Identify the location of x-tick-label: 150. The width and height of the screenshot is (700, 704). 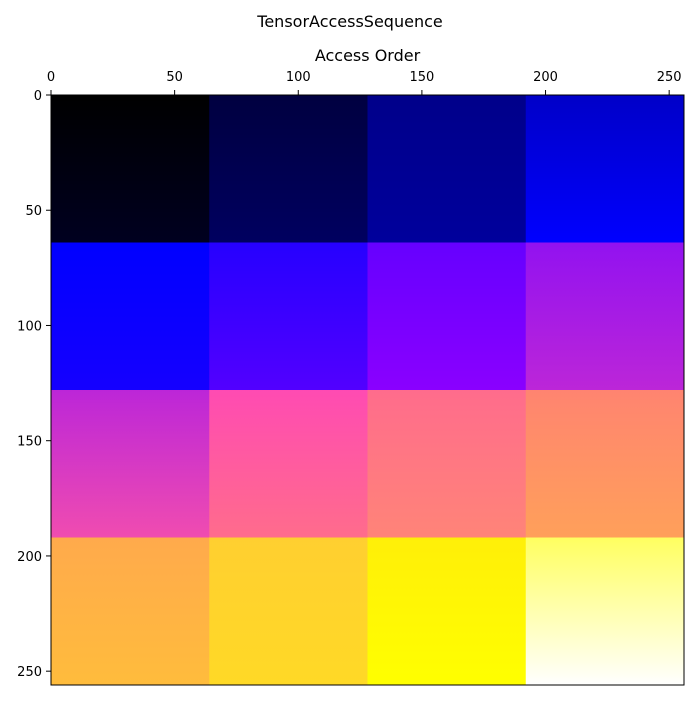
(421, 77).